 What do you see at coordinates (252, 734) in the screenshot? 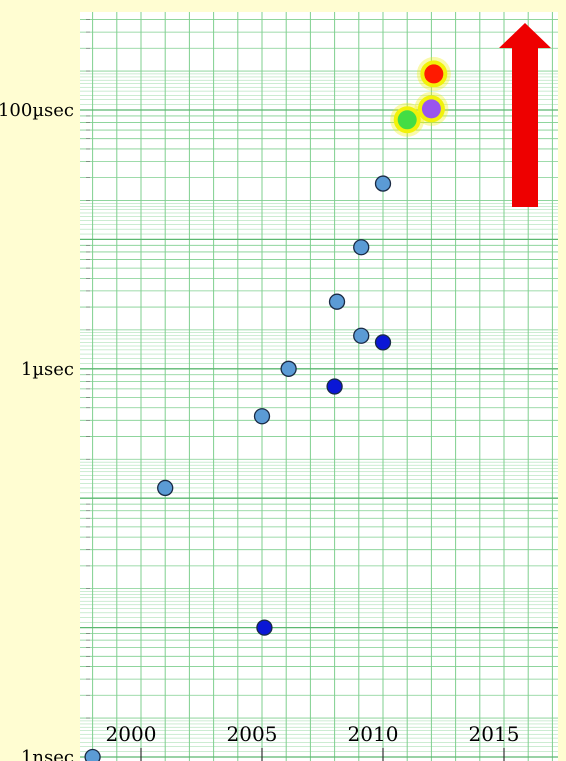
I see `x-tick-label: 2005` at bounding box center [252, 734].